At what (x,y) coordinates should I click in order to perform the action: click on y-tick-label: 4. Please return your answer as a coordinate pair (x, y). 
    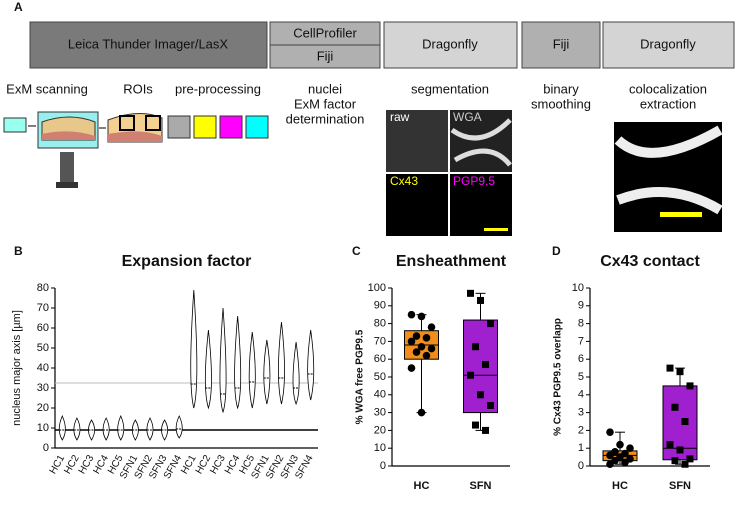
    Looking at the image, I should click on (581, 395).